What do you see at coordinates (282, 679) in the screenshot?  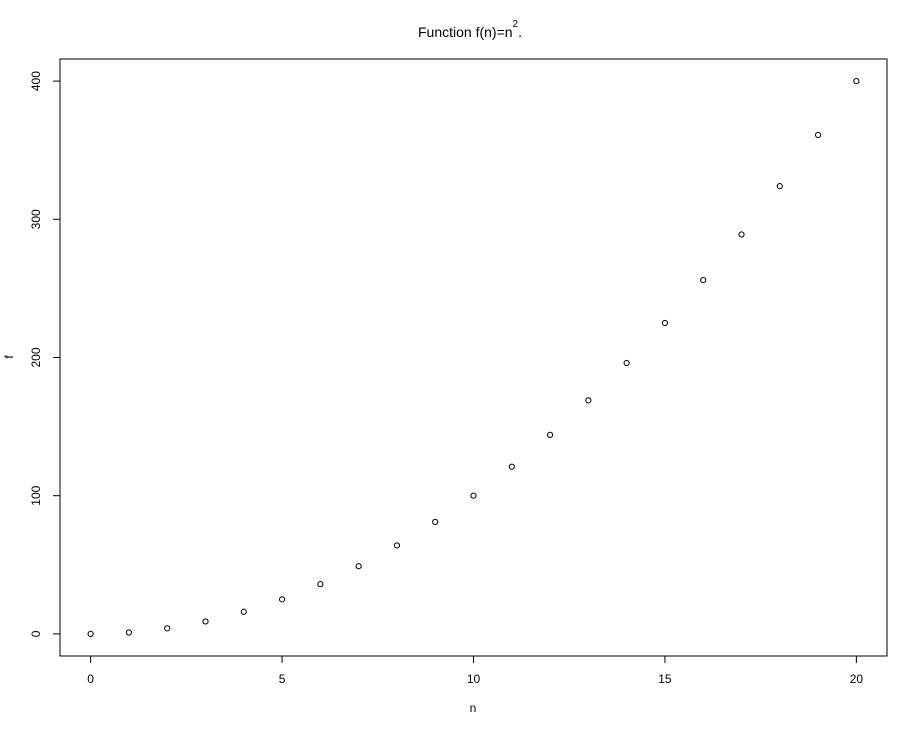 I see `x-tick-label: 5` at bounding box center [282, 679].